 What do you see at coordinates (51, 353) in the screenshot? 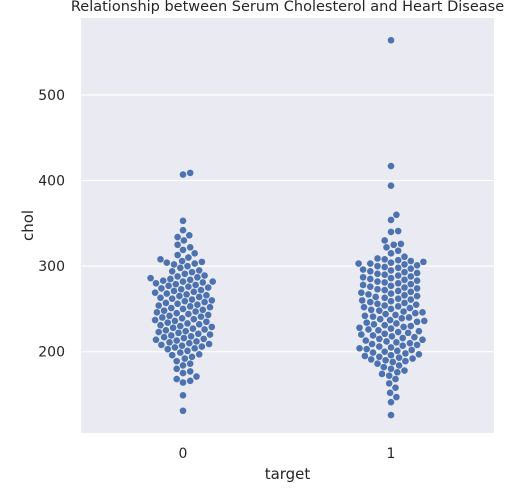
I see `y-tick-label: 200` at bounding box center [51, 353].